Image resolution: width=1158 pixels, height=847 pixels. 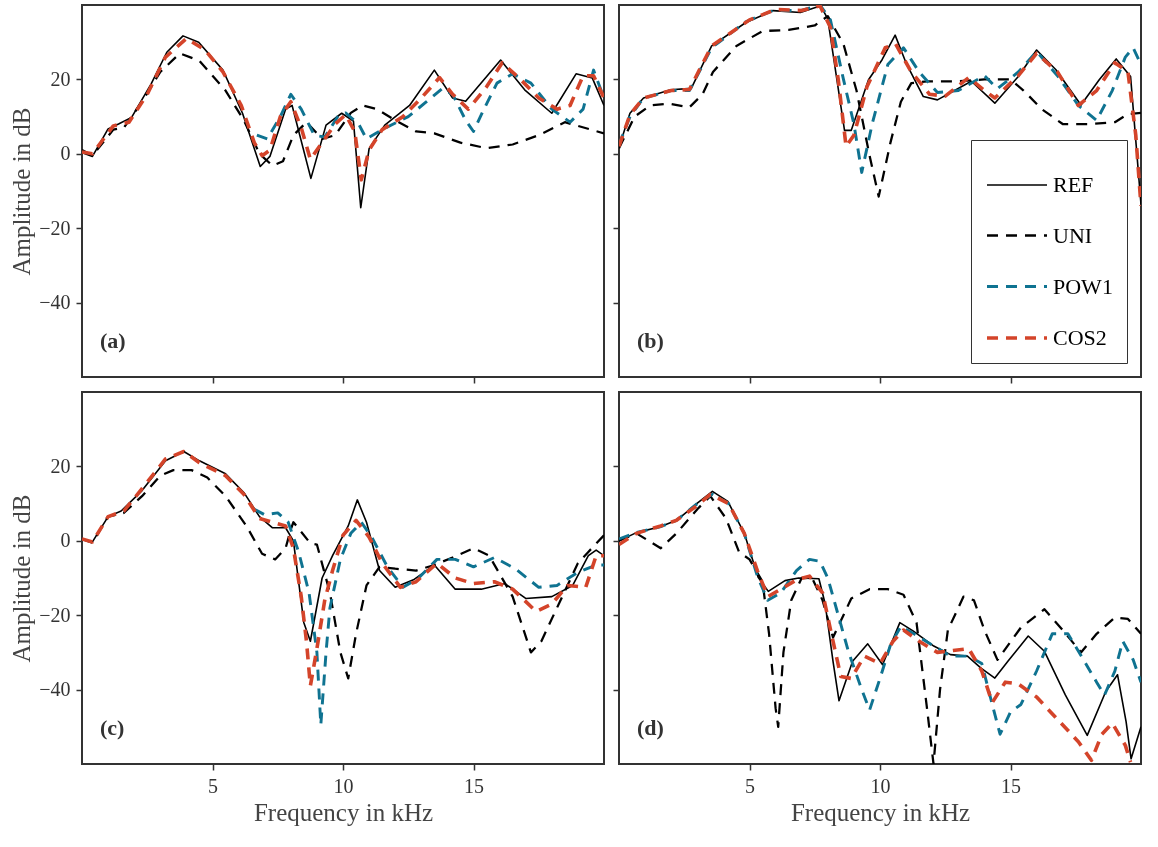 What do you see at coordinates (1080, 337) in the screenshot?
I see `legend-label: COS2` at bounding box center [1080, 337].